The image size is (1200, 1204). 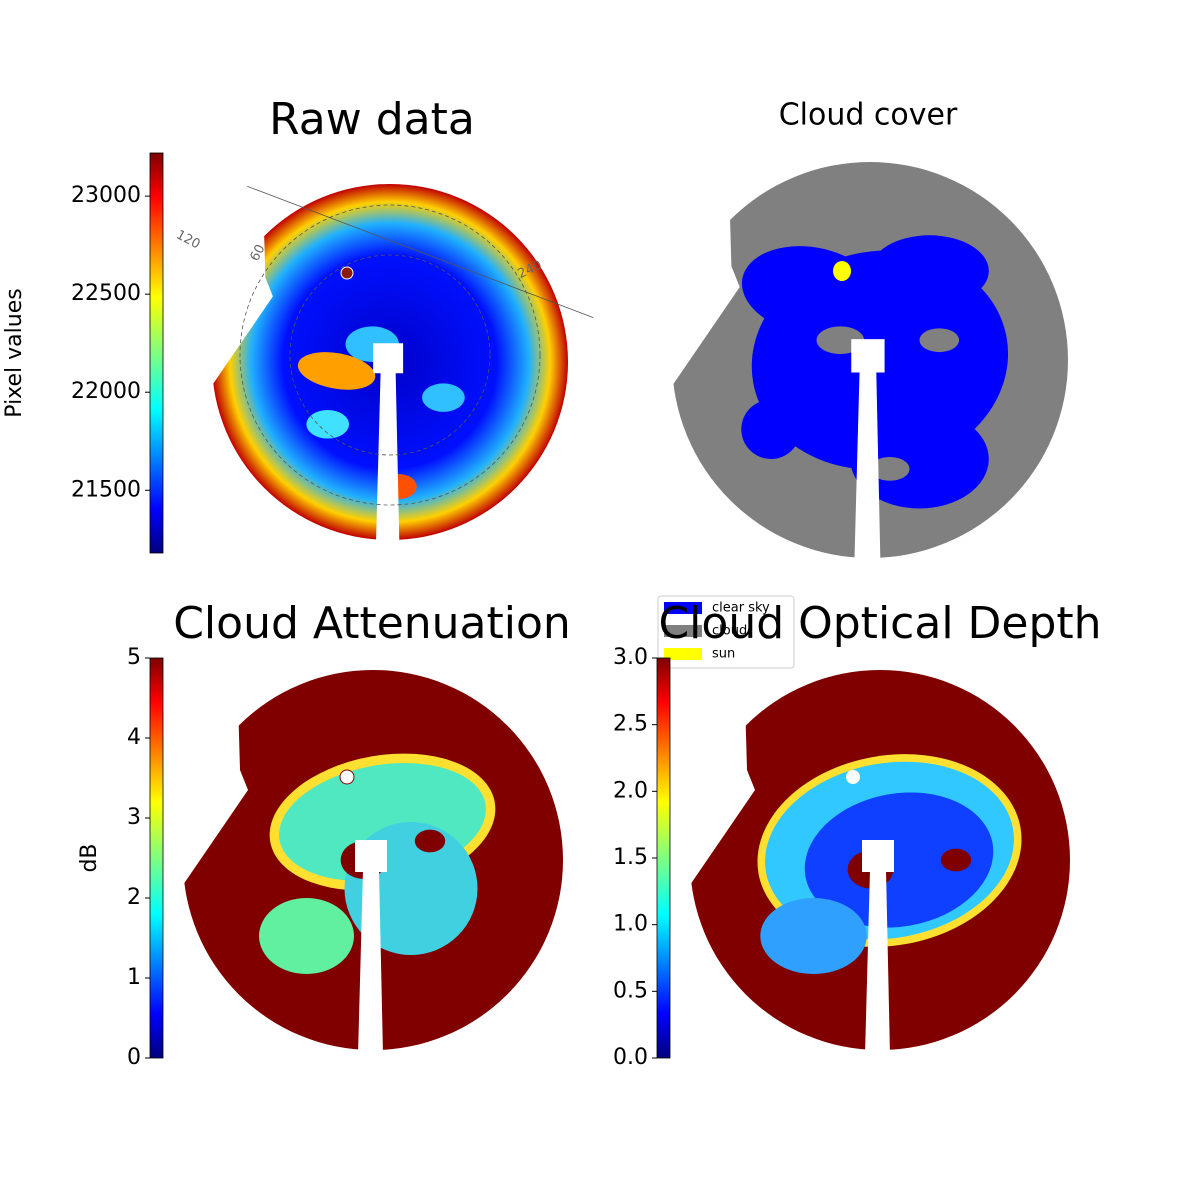 What do you see at coordinates (134, 657) in the screenshot?
I see `colorbar-tick-label: 5` at bounding box center [134, 657].